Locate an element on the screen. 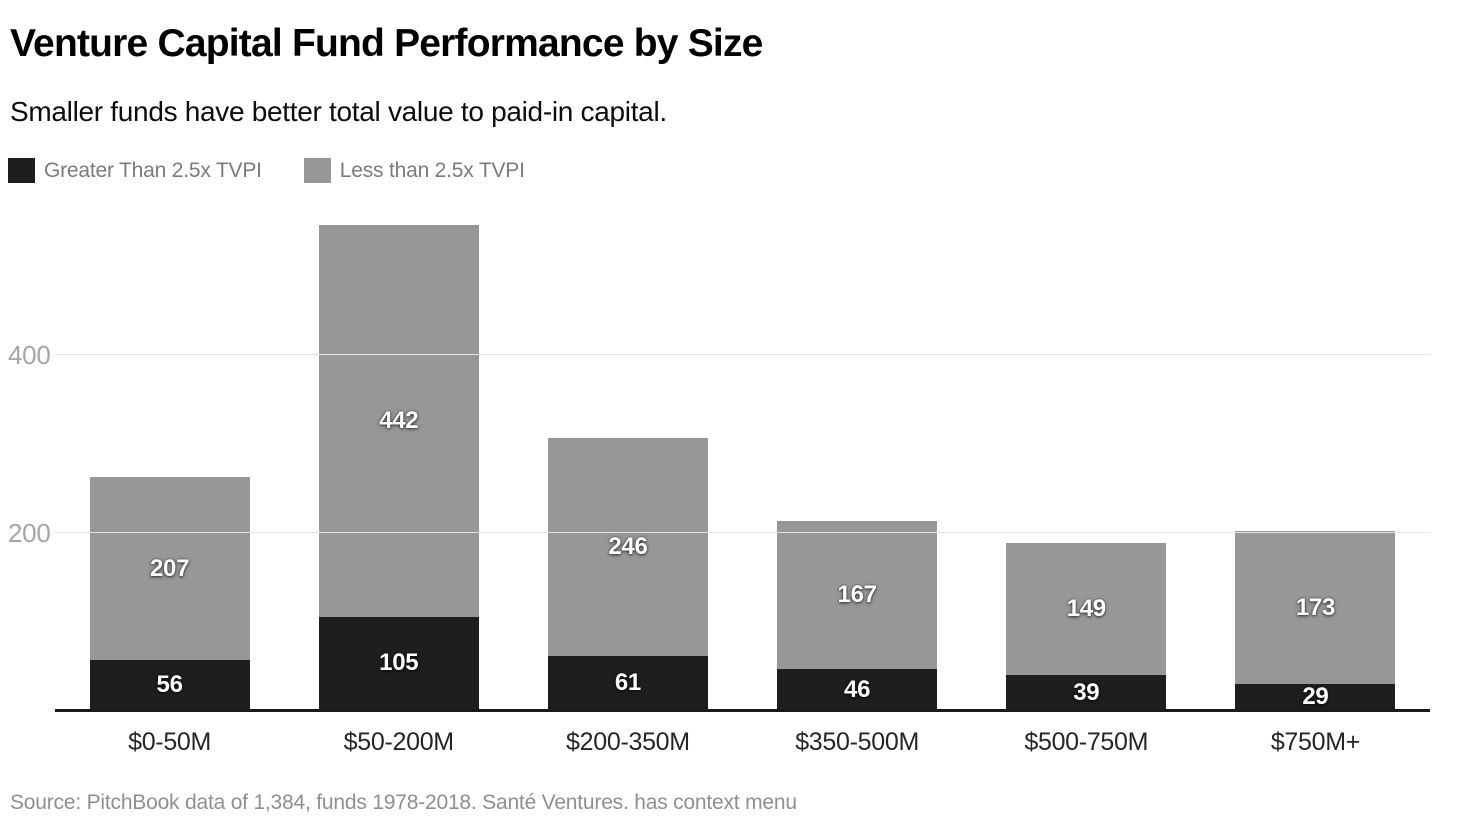 The image size is (1466, 834). bar-segment: 39 is located at coordinates (1086, 692).